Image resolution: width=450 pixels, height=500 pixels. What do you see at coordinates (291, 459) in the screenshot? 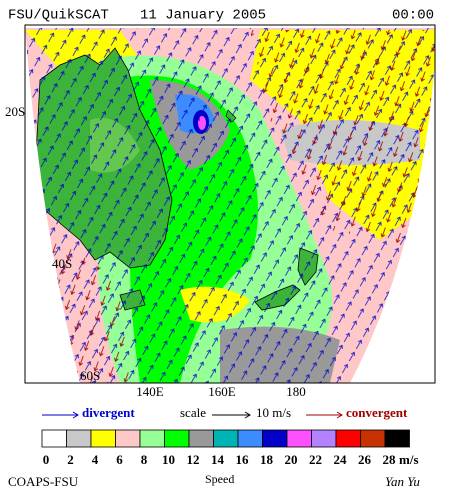
I see `colorbar-tick-label: 20` at bounding box center [291, 459].